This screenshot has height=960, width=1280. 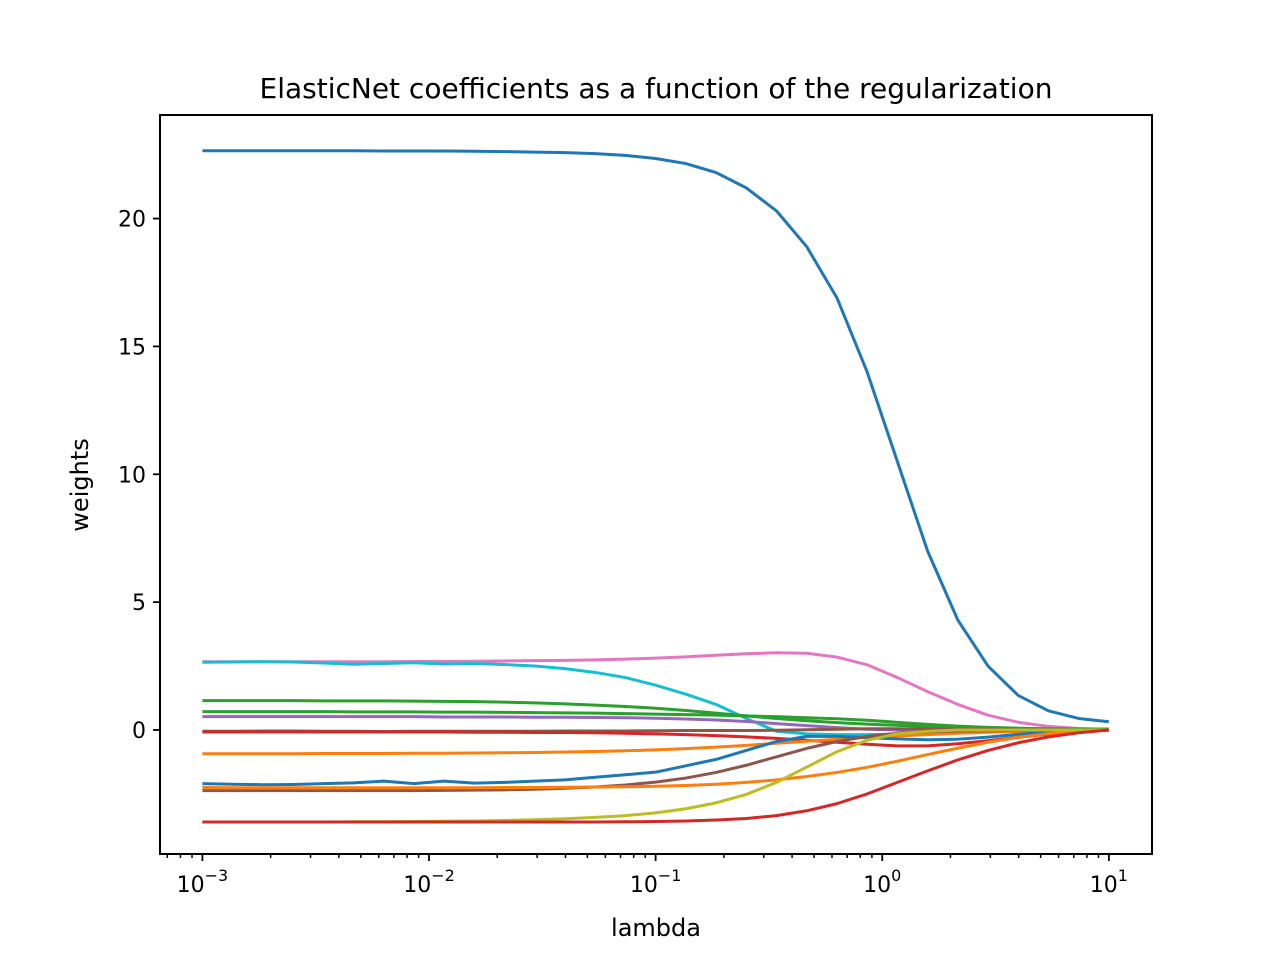 What do you see at coordinates (80, 484) in the screenshot?
I see `y-axis-label: weights` at bounding box center [80, 484].